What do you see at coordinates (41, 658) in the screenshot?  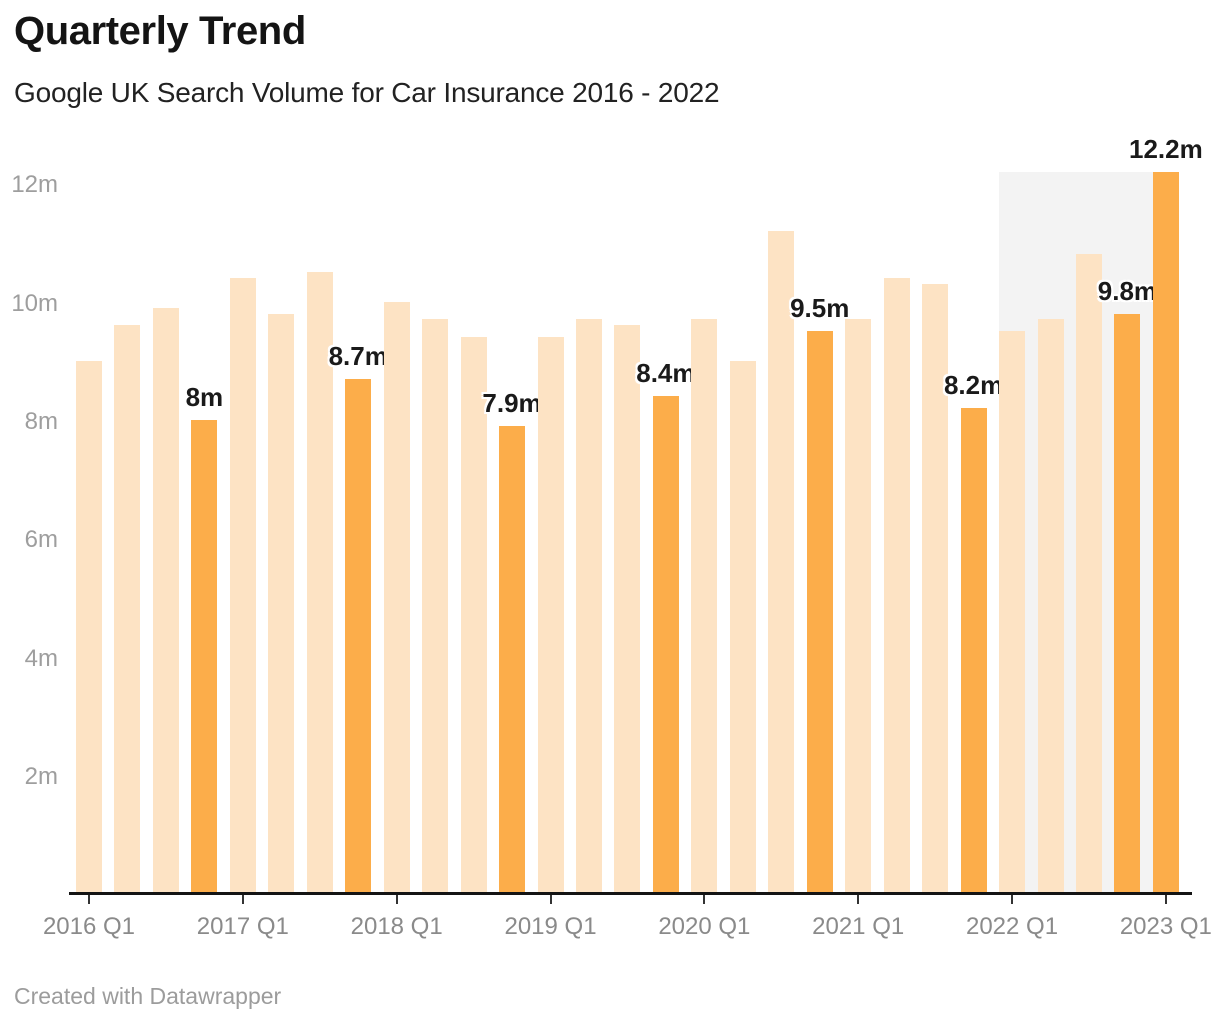 I see `y-axis-label: 4m` at bounding box center [41, 658].